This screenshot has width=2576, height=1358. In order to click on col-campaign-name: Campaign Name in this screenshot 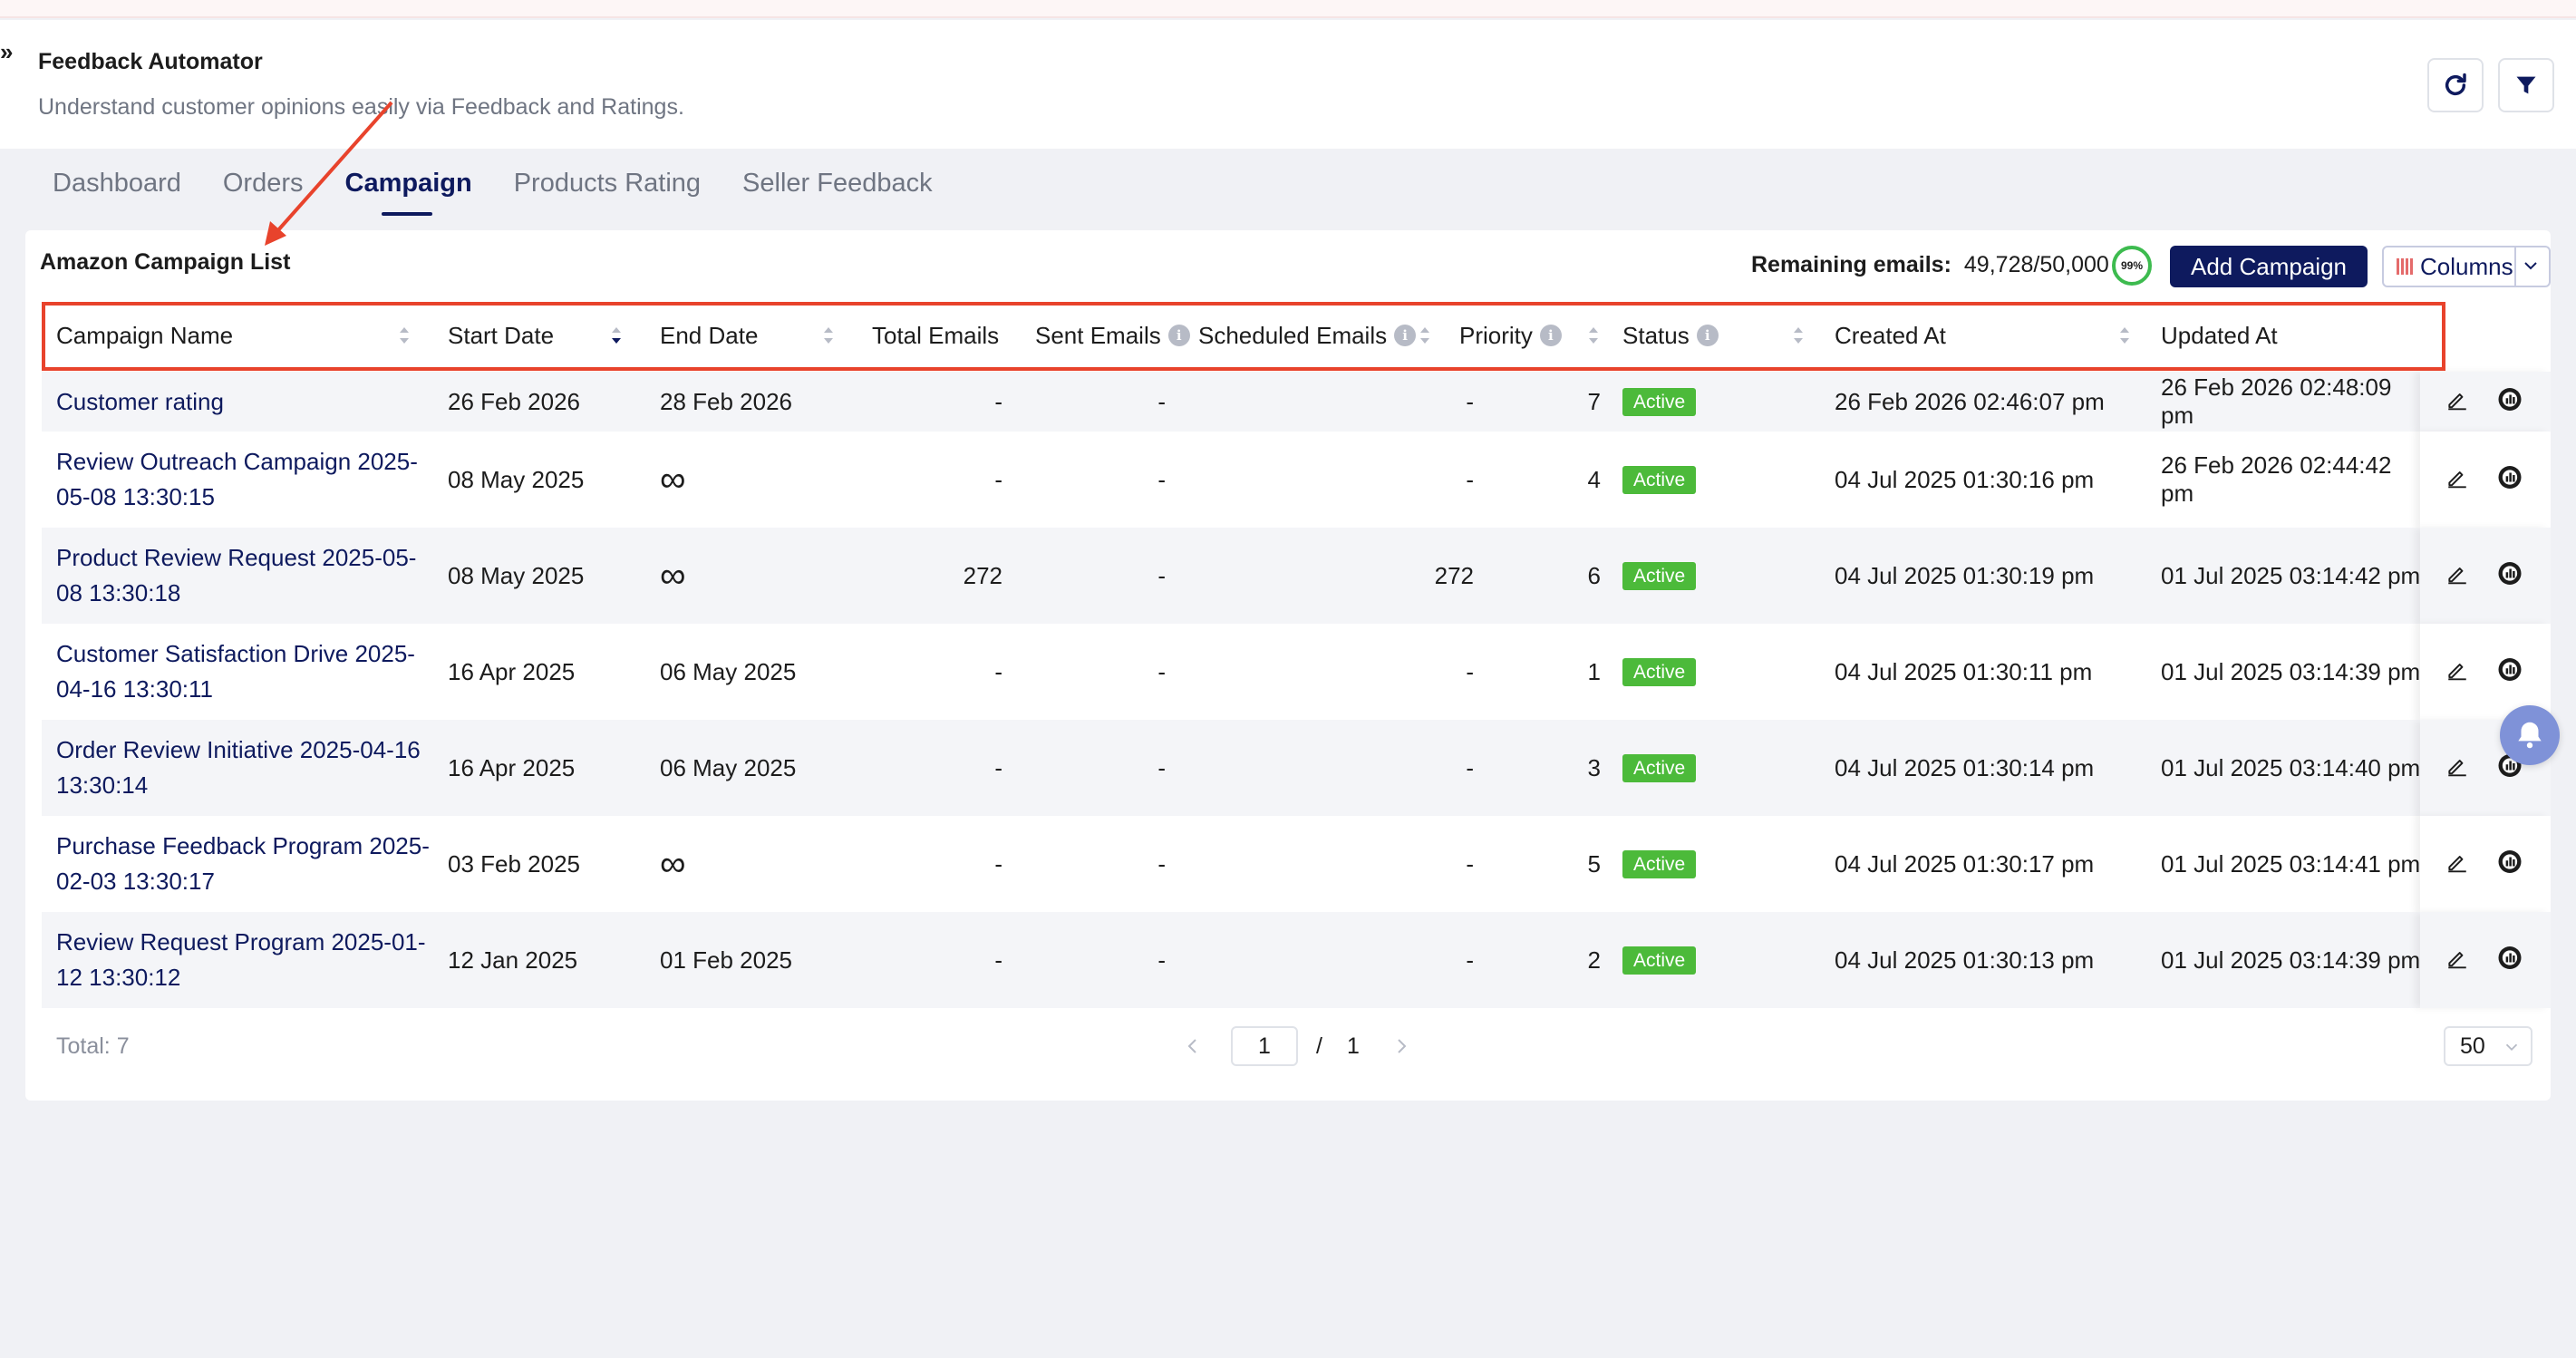, I will do `click(145, 335)`.